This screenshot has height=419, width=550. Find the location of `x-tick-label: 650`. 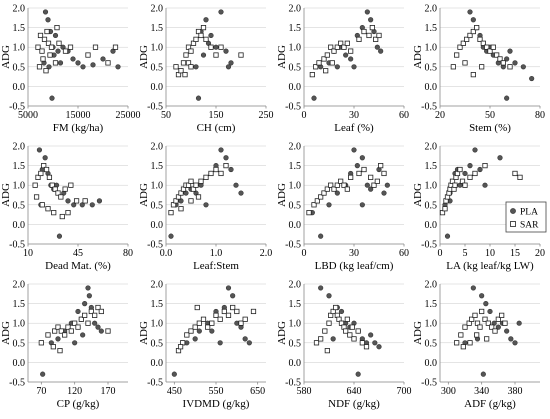

x-tick-label: 650 is located at coordinates (257, 391).